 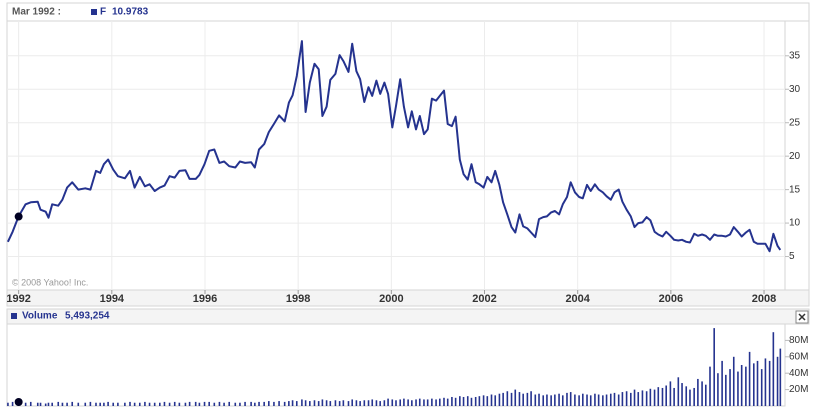 I want to click on y-tick-label: 20, so click(x=795, y=156).